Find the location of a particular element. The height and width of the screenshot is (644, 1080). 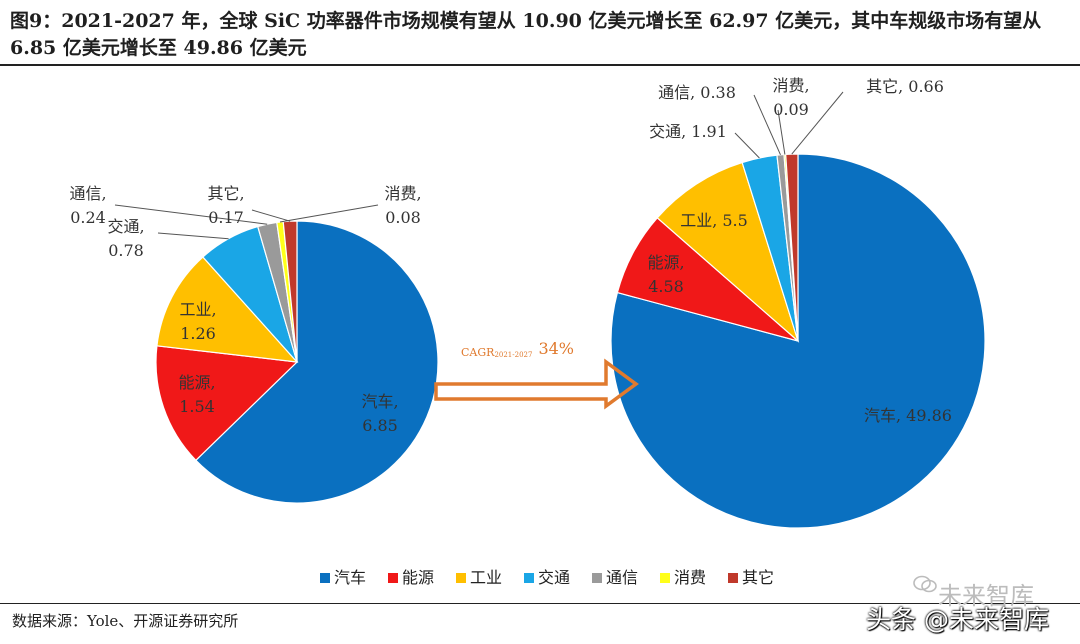

legend-swatch-energy is located at coordinates (393, 578).